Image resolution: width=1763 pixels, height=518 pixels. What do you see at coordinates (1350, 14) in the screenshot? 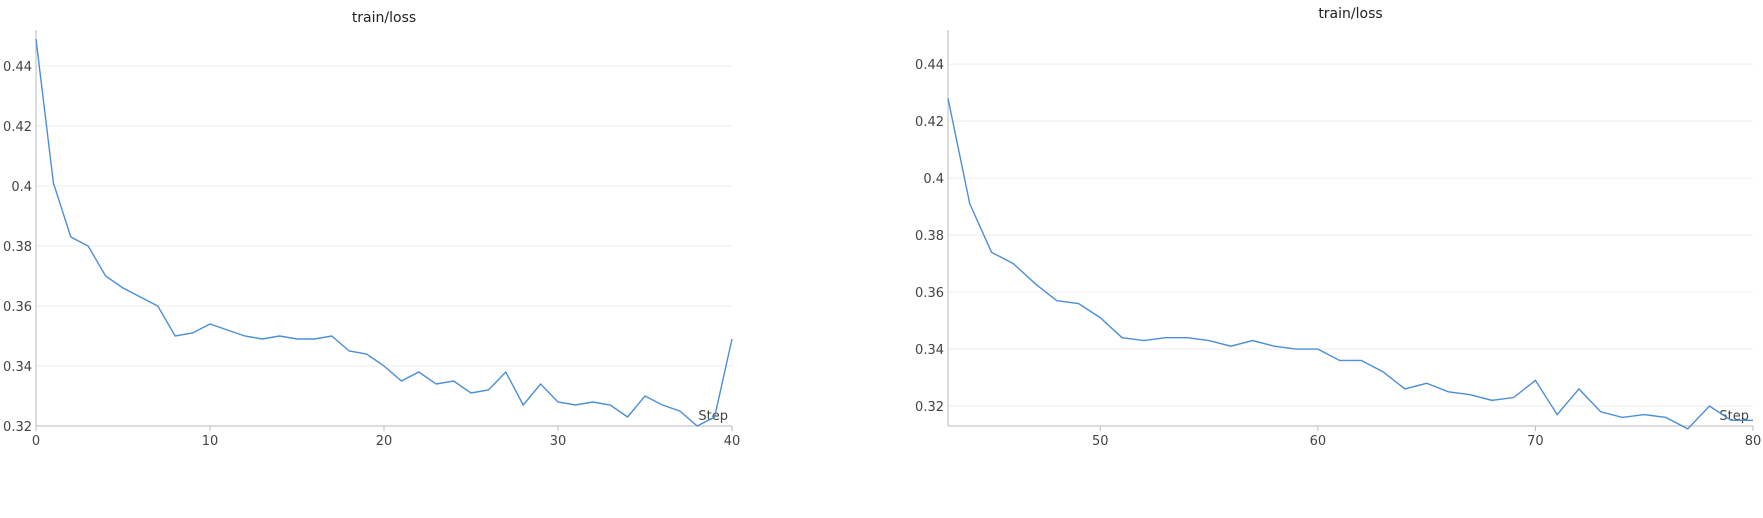
I see `chart-title: train/loss` at bounding box center [1350, 14].